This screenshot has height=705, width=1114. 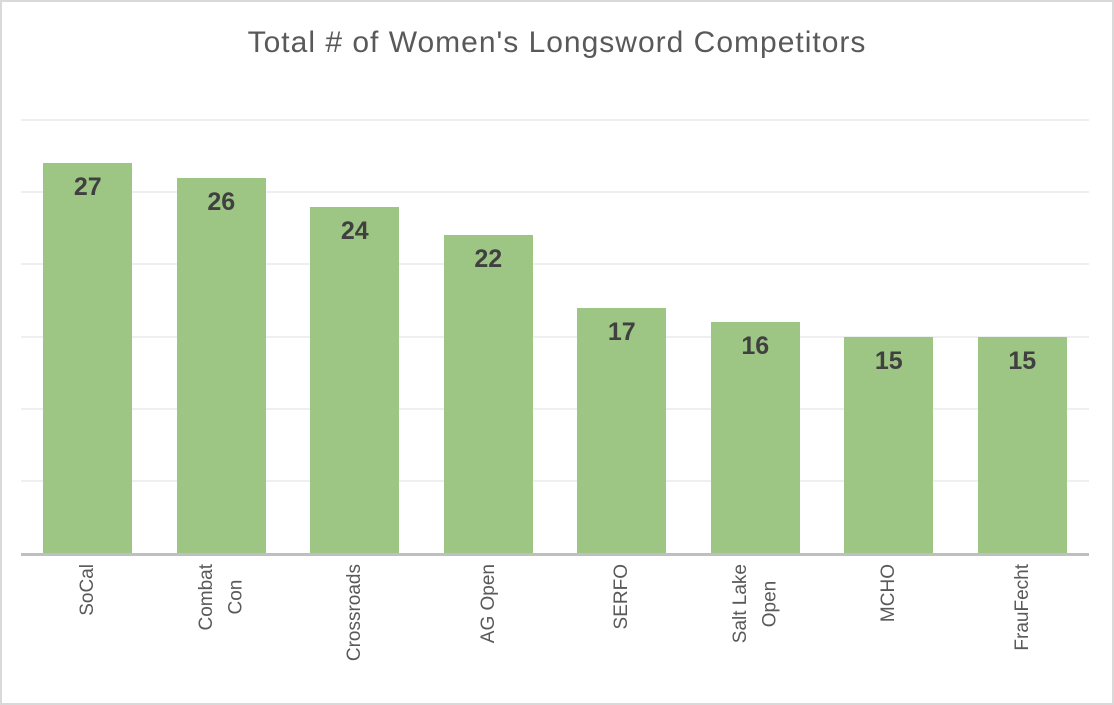 I want to click on category-label-serfo: SERFO, so click(x=622, y=633).